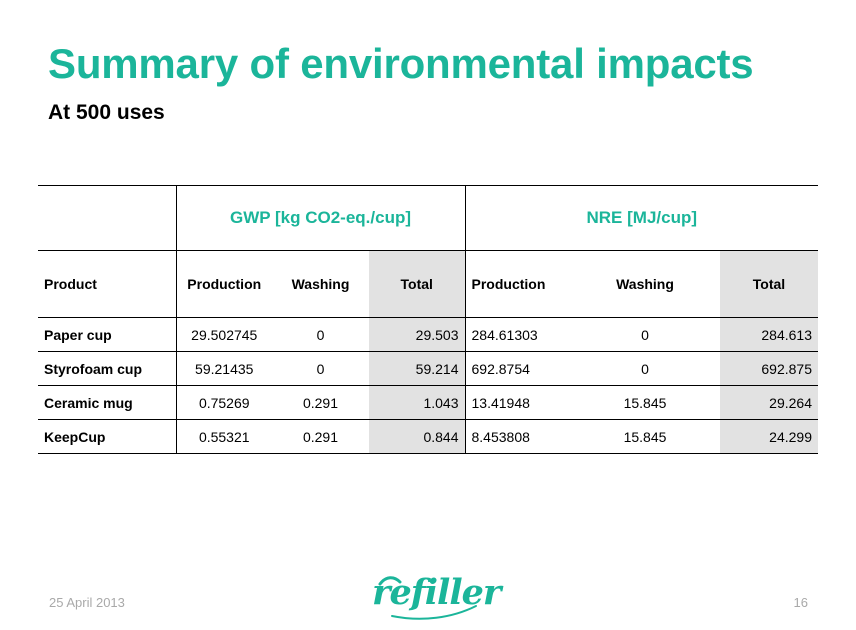 The height and width of the screenshot is (630, 856). I want to click on column-header-nre-total: Total, so click(769, 284).